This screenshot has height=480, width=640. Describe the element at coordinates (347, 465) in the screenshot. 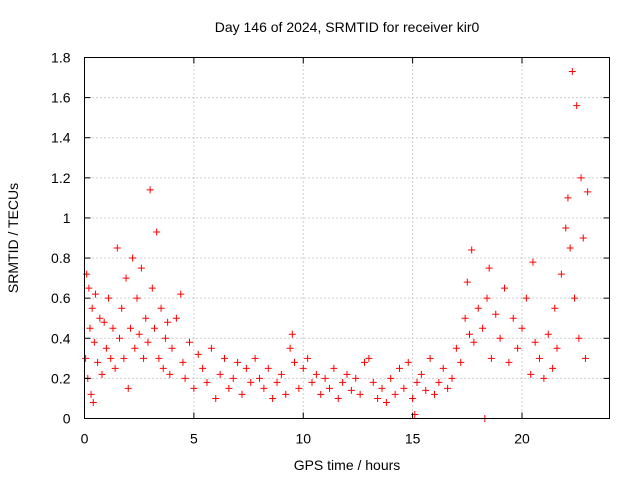

I see `x-axis-label: GPS time / hours` at that location.